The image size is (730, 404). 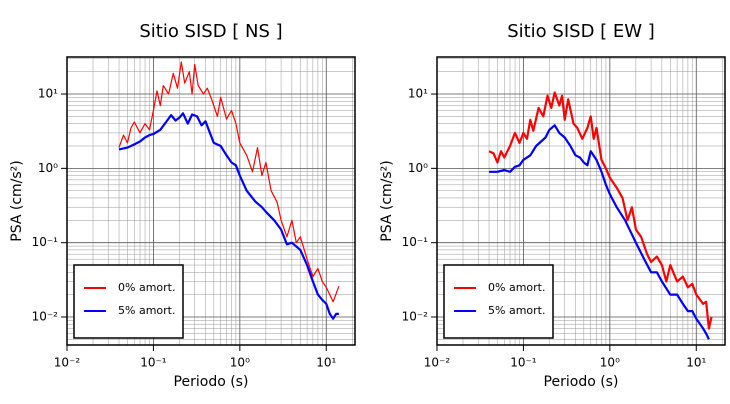 What do you see at coordinates (581, 31) in the screenshot?
I see `chart-title: Sitio SISD [ EW ]` at bounding box center [581, 31].